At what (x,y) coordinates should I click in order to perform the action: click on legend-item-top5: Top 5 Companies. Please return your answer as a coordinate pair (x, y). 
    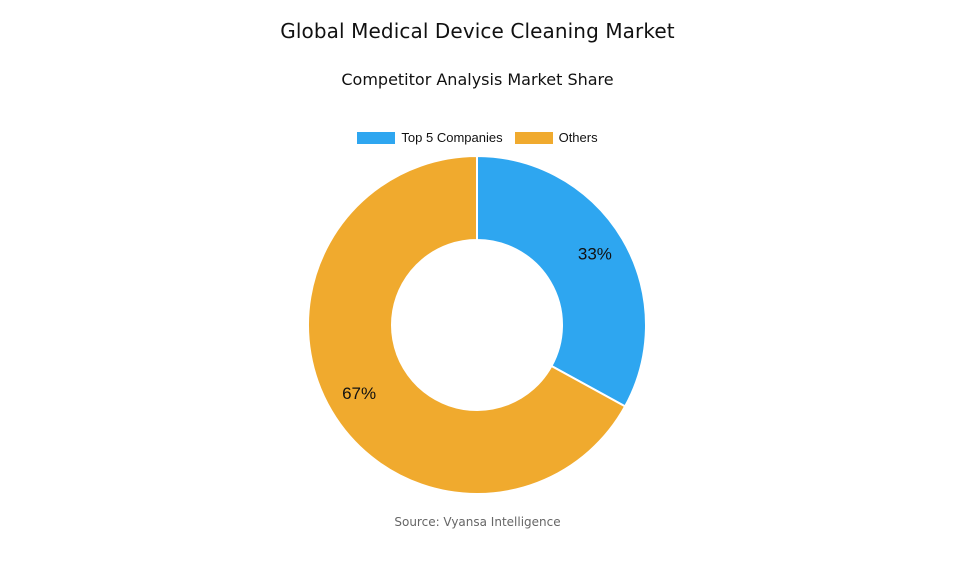
    Looking at the image, I should click on (430, 137).